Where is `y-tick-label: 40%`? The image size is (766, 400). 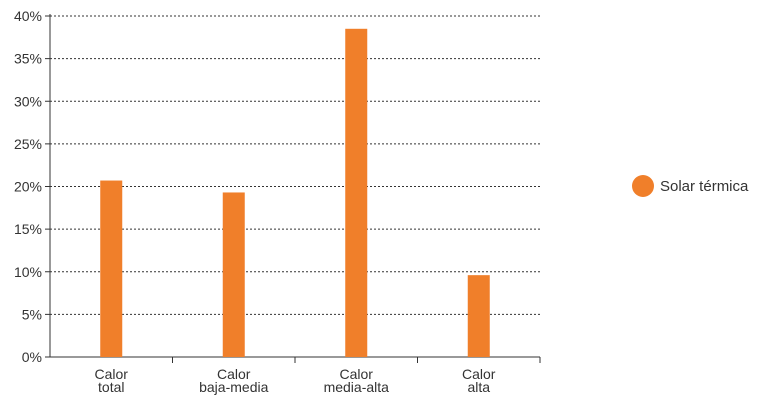
y-tick-label: 40% is located at coordinates (28, 16).